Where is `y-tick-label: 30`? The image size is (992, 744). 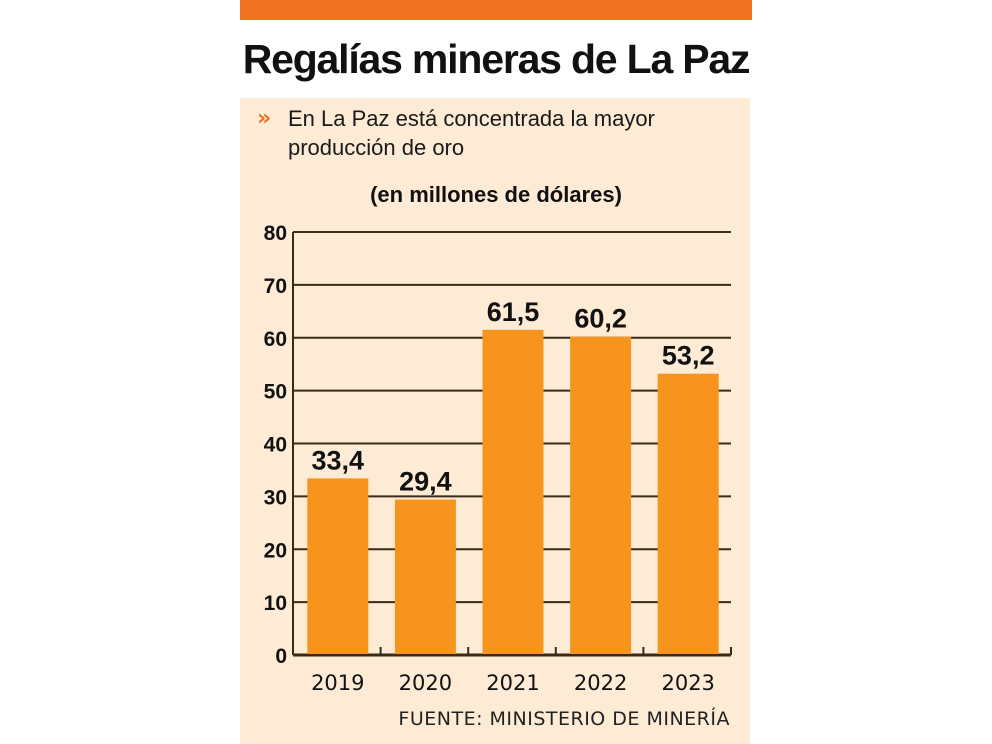 y-tick-label: 30 is located at coordinates (275, 497).